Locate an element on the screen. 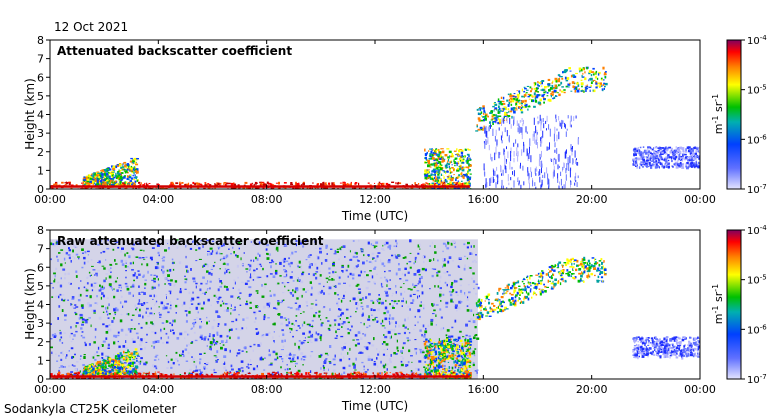 The image size is (780, 420). colorbar-top: 10⁻⁷ 10⁻⁶ 10⁻⁵ 10⁻⁴ is located at coordinates (746, 115).